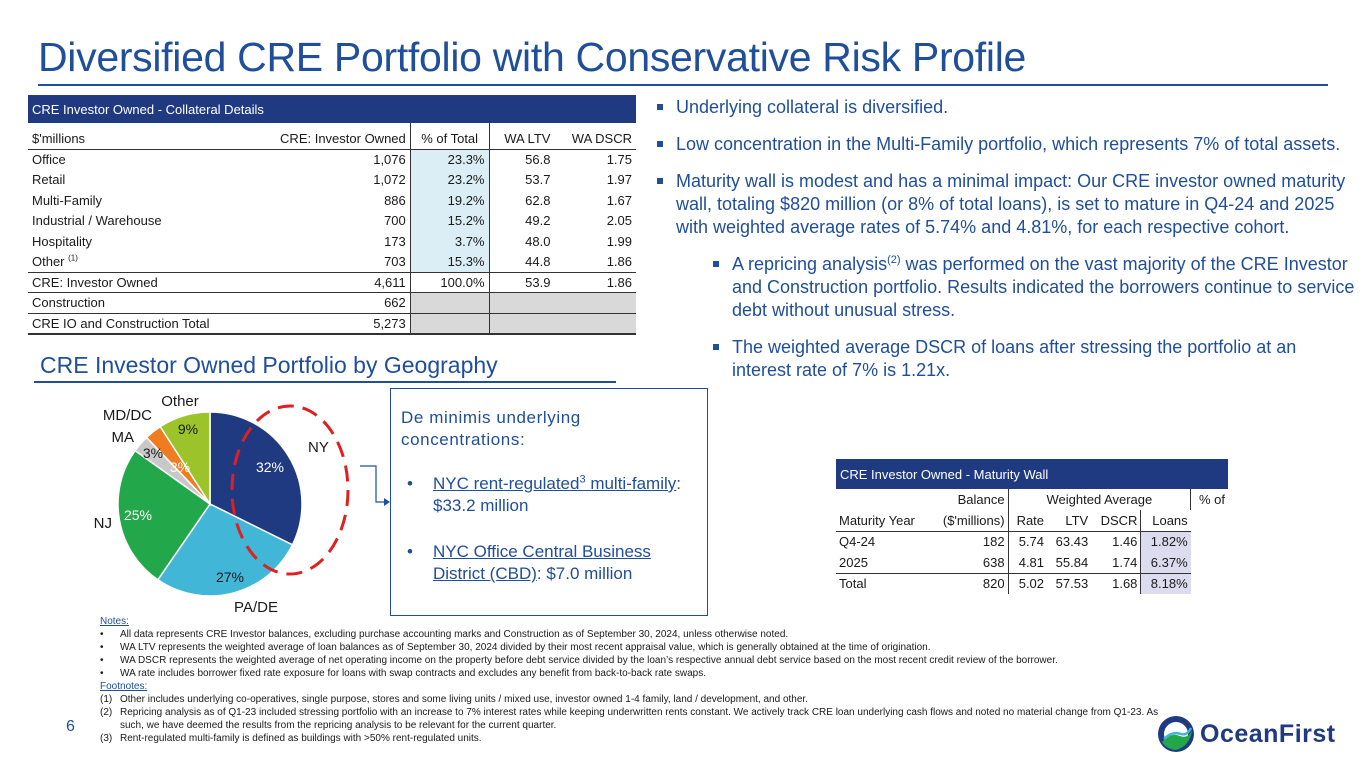  What do you see at coordinates (373, 484) in the screenshot?
I see `callout-connector` at bounding box center [373, 484].